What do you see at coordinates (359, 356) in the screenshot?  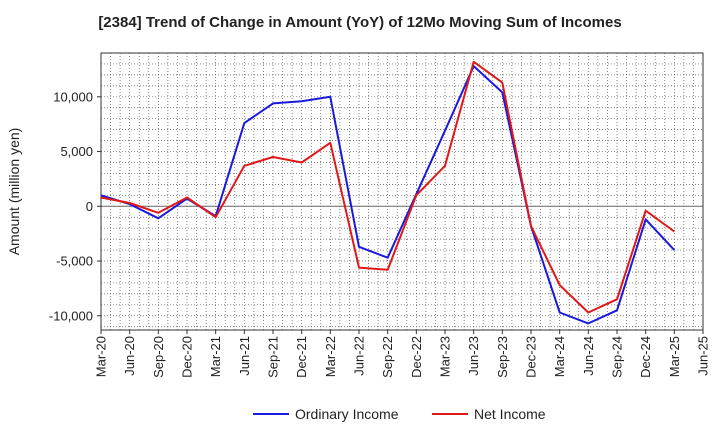 I see `x-tick-label: Jun-22` at bounding box center [359, 356].